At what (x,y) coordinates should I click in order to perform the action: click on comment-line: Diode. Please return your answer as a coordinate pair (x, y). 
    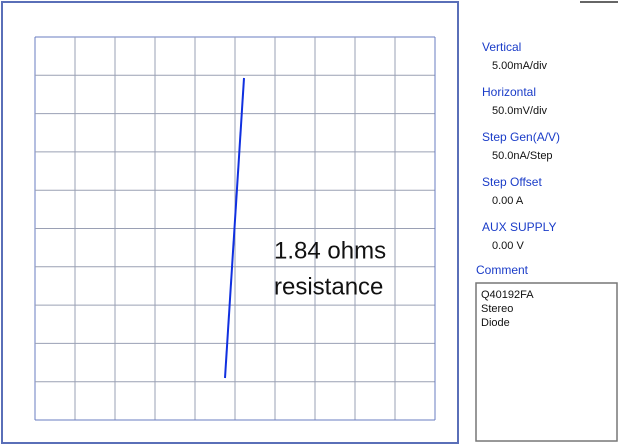
    Looking at the image, I should click on (495, 323).